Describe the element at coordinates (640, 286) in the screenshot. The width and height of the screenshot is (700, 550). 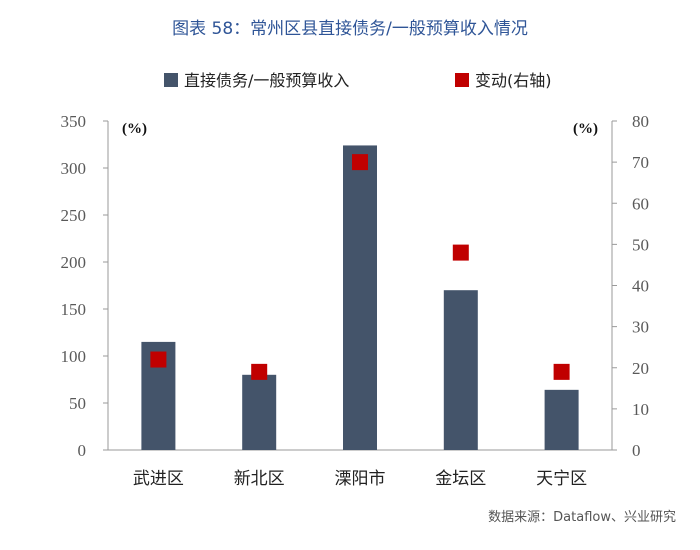
I see `right-tick-label: 40` at that location.